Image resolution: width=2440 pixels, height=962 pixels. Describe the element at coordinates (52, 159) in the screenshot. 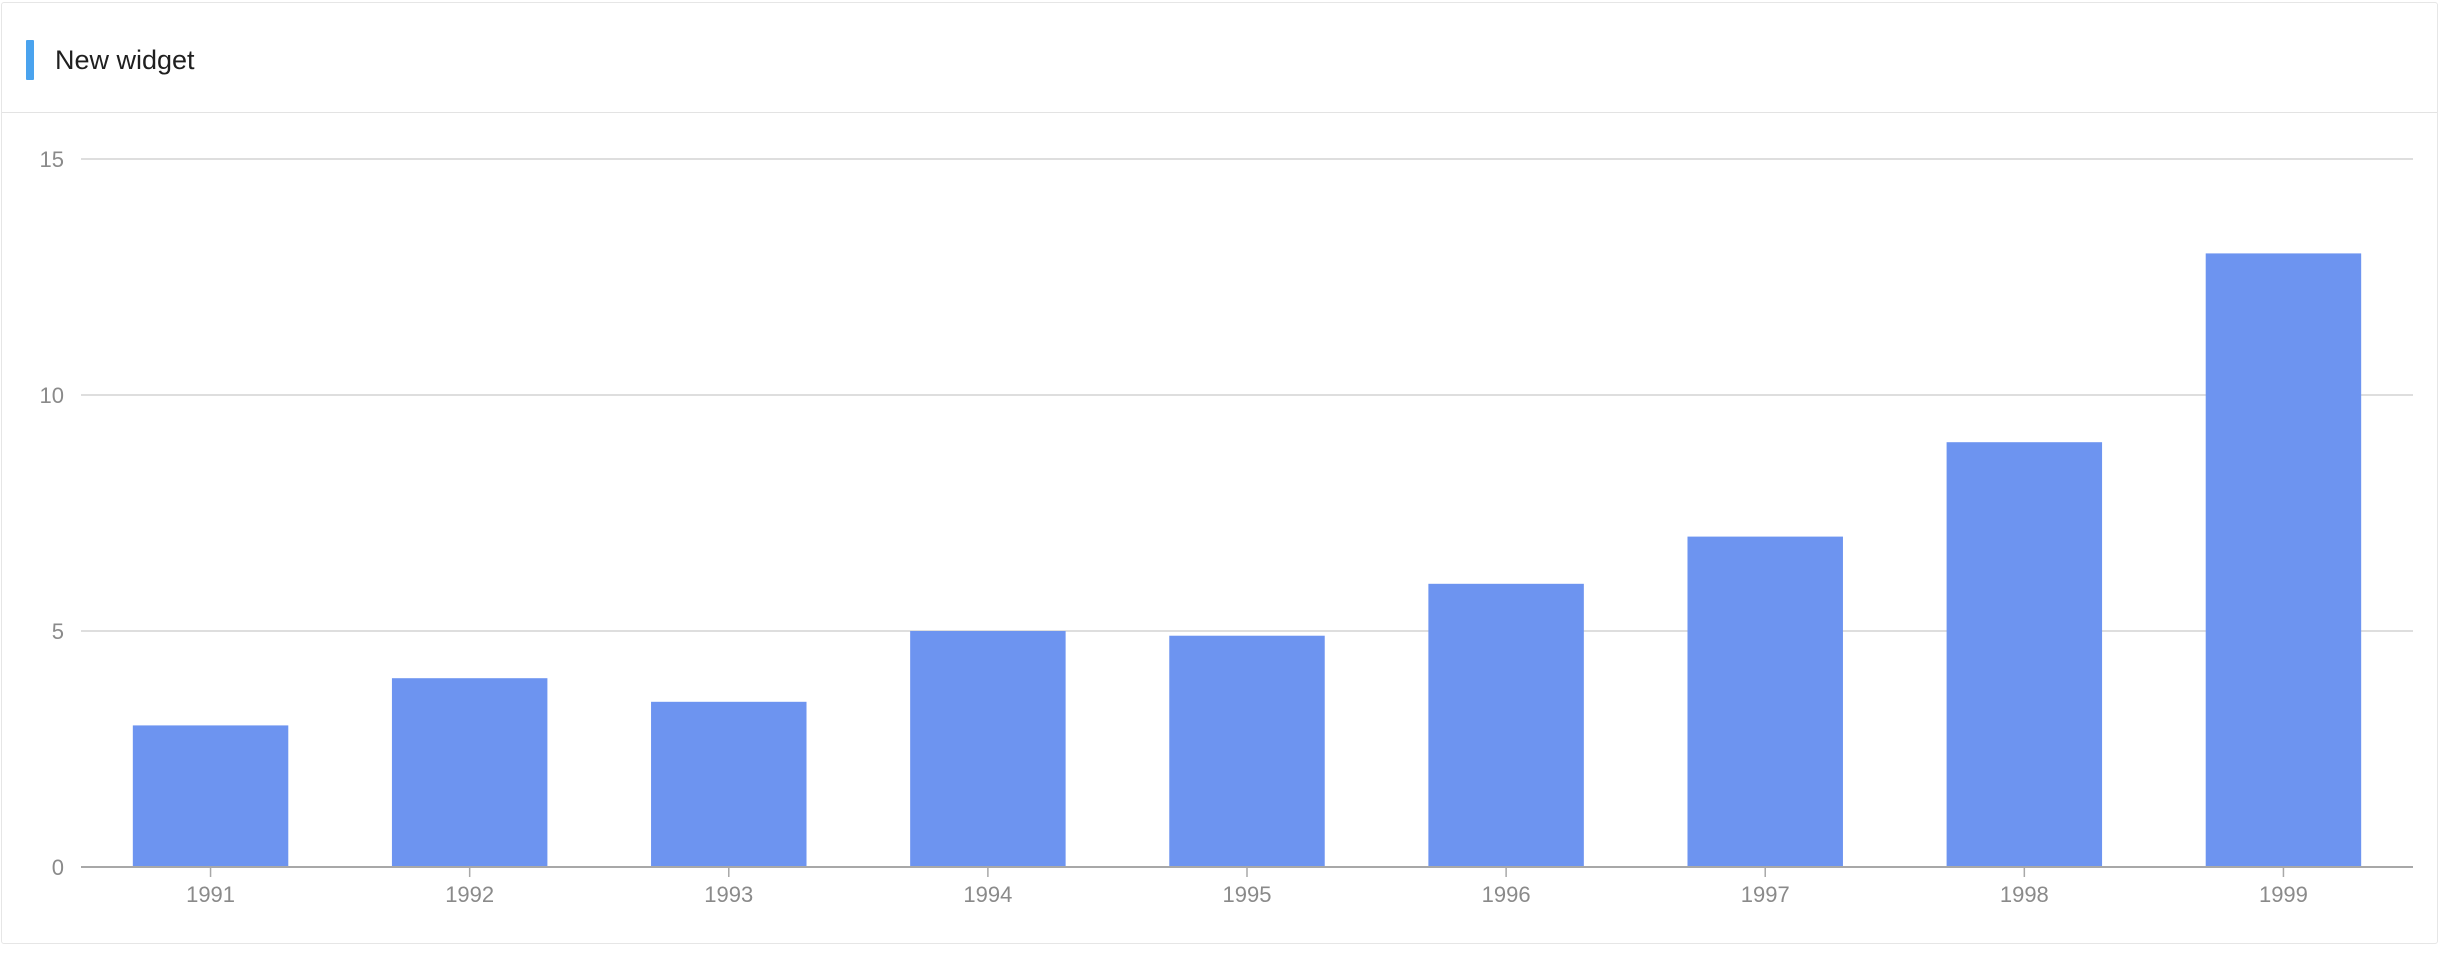

I see `y-tick-label: 15` at that location.